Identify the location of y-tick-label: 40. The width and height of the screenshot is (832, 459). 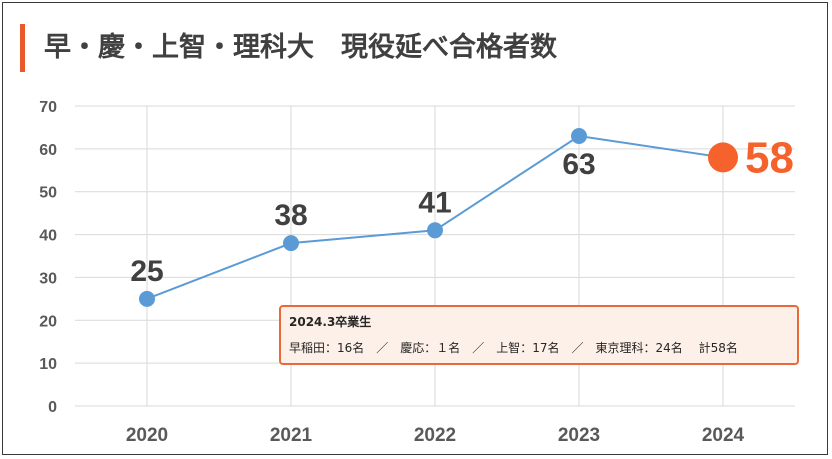
(48, 236).